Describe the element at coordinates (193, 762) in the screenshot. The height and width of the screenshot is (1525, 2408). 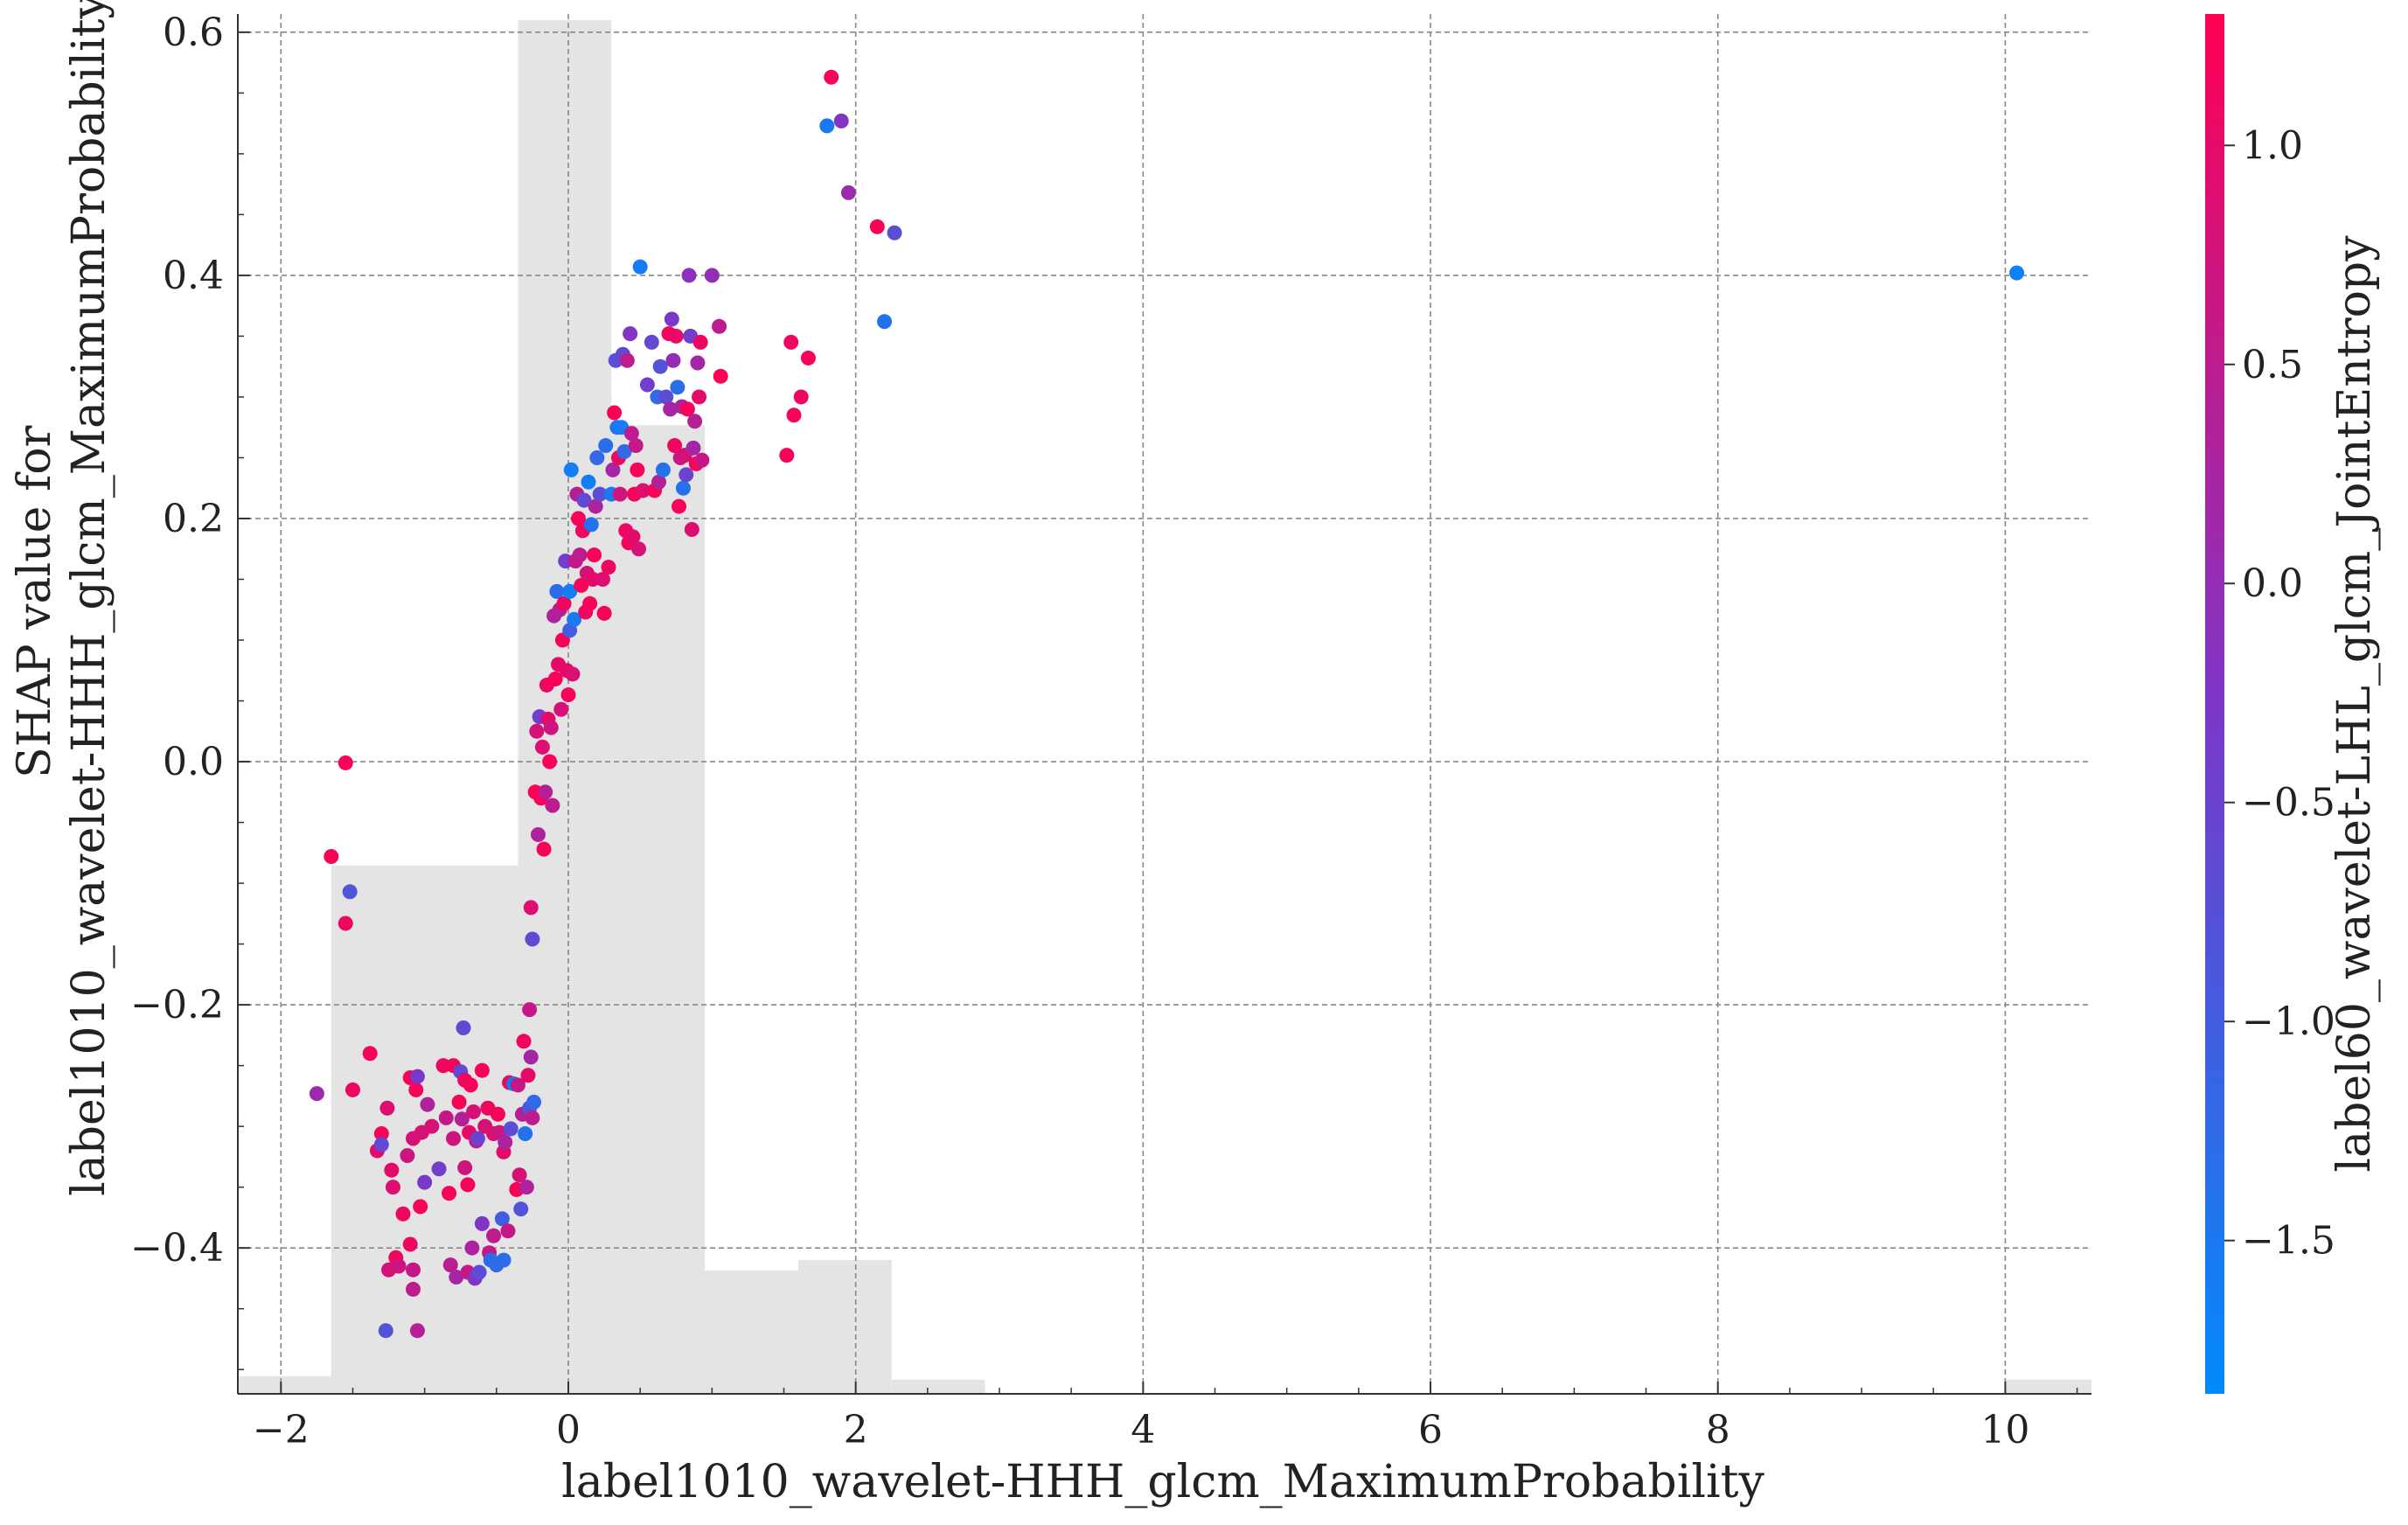
I see `y-tick-label: 0.0` at that location.